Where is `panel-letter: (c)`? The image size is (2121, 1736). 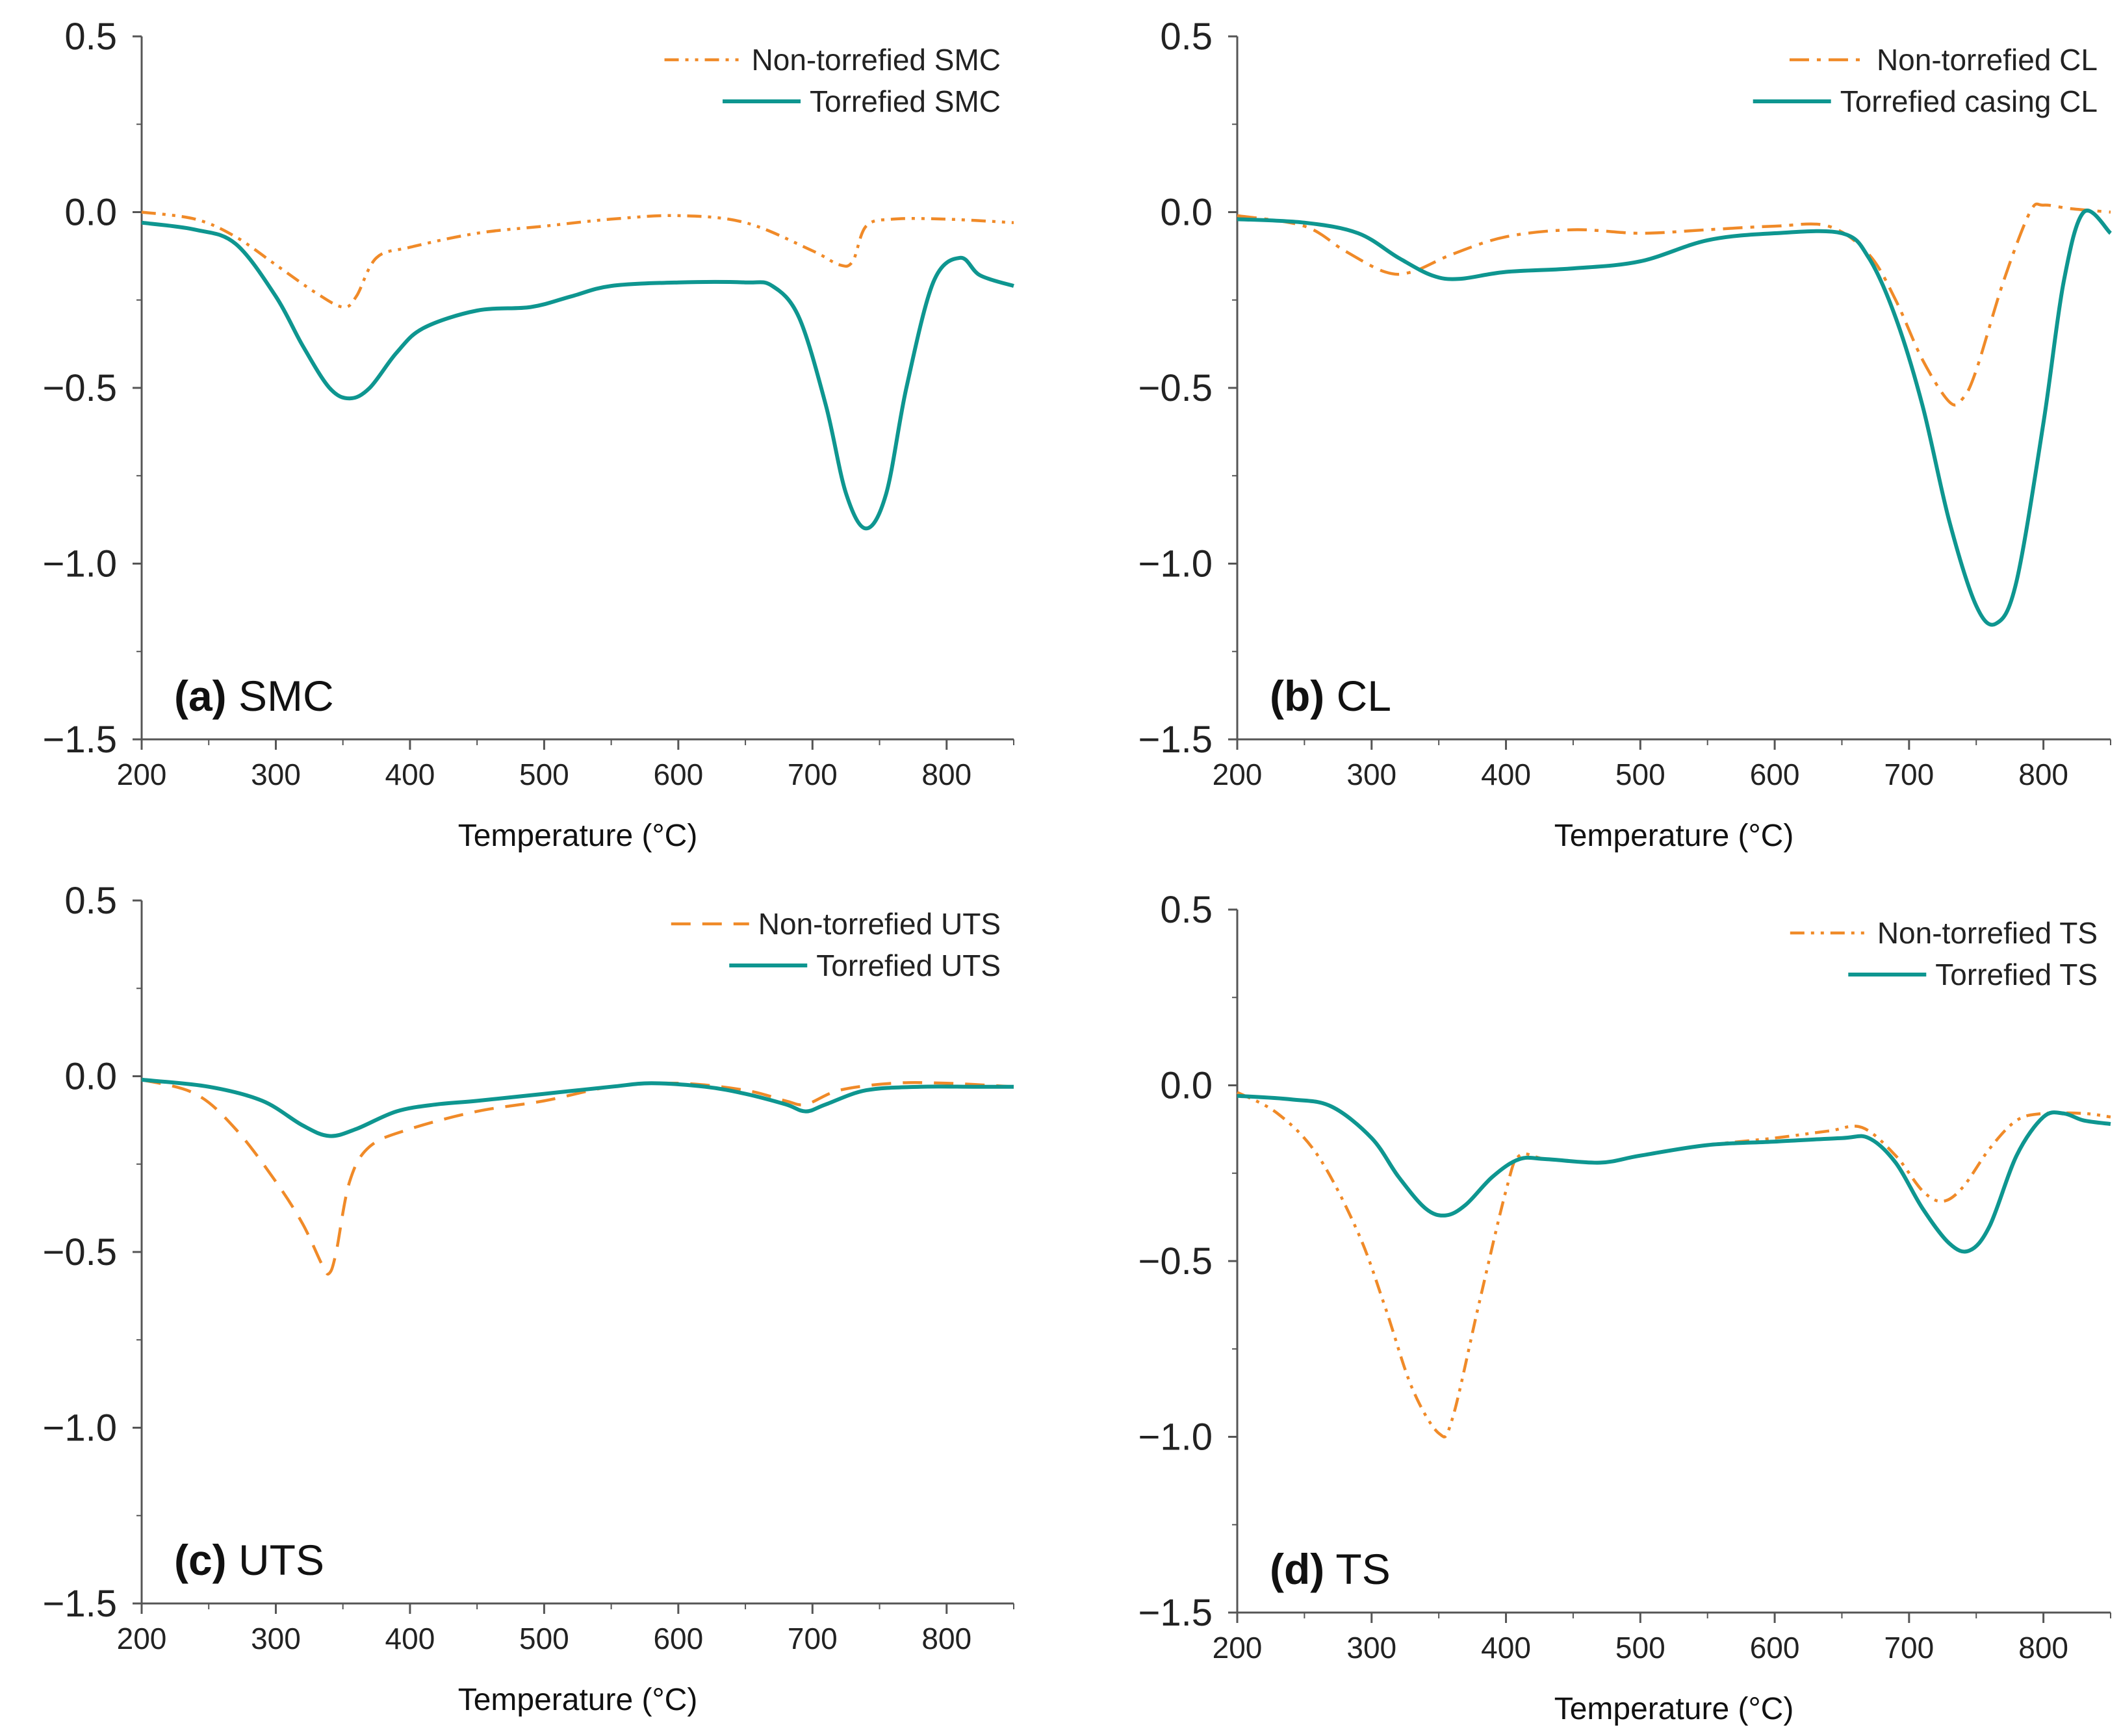
panel-letter: (c) is located at coordinates (200, 1560).